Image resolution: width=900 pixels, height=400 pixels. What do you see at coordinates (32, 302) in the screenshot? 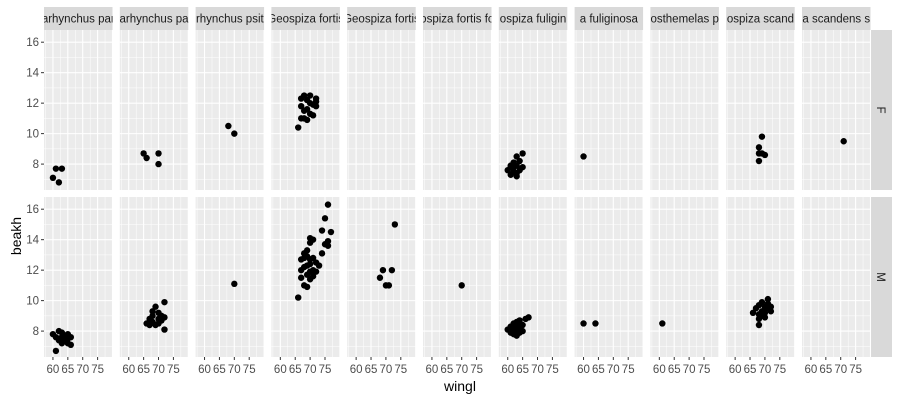
I see `y-tick-label: 10` at bounding box center [32, 302].